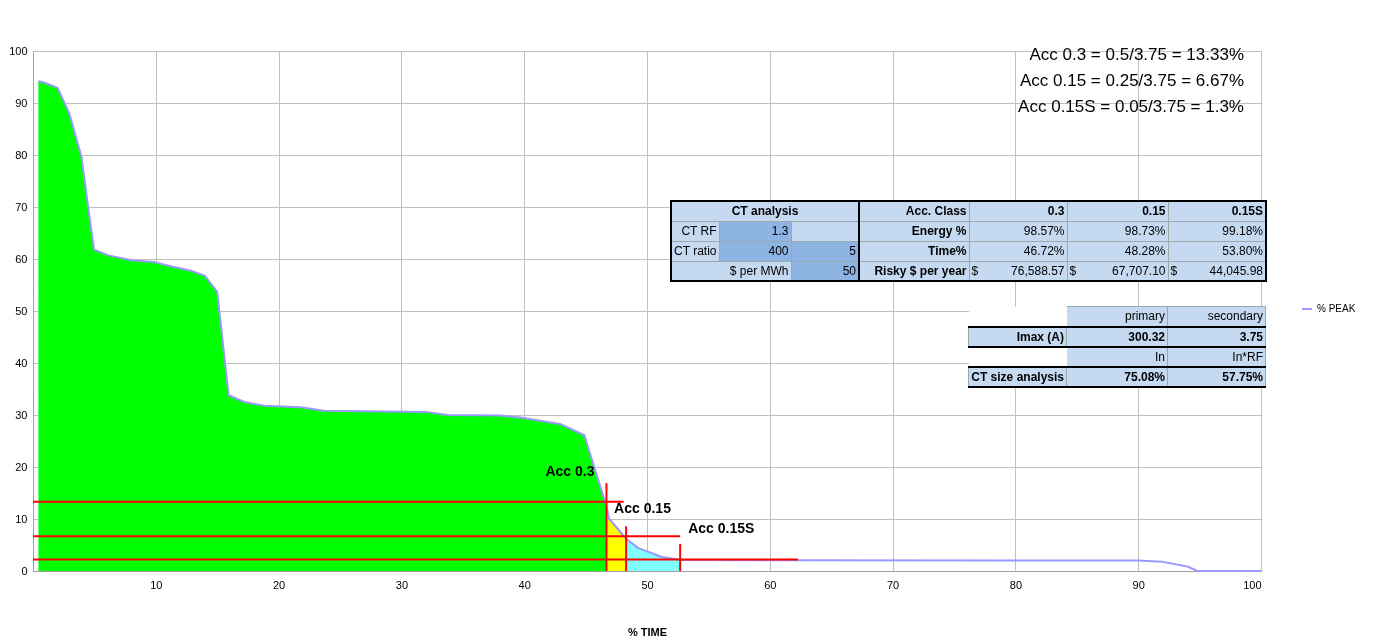 This screenshot has height=641, width=1392. Describe the element at coordinates (1017, 336) in the screenshot. I see `annotation: Imax (A)` at that location.